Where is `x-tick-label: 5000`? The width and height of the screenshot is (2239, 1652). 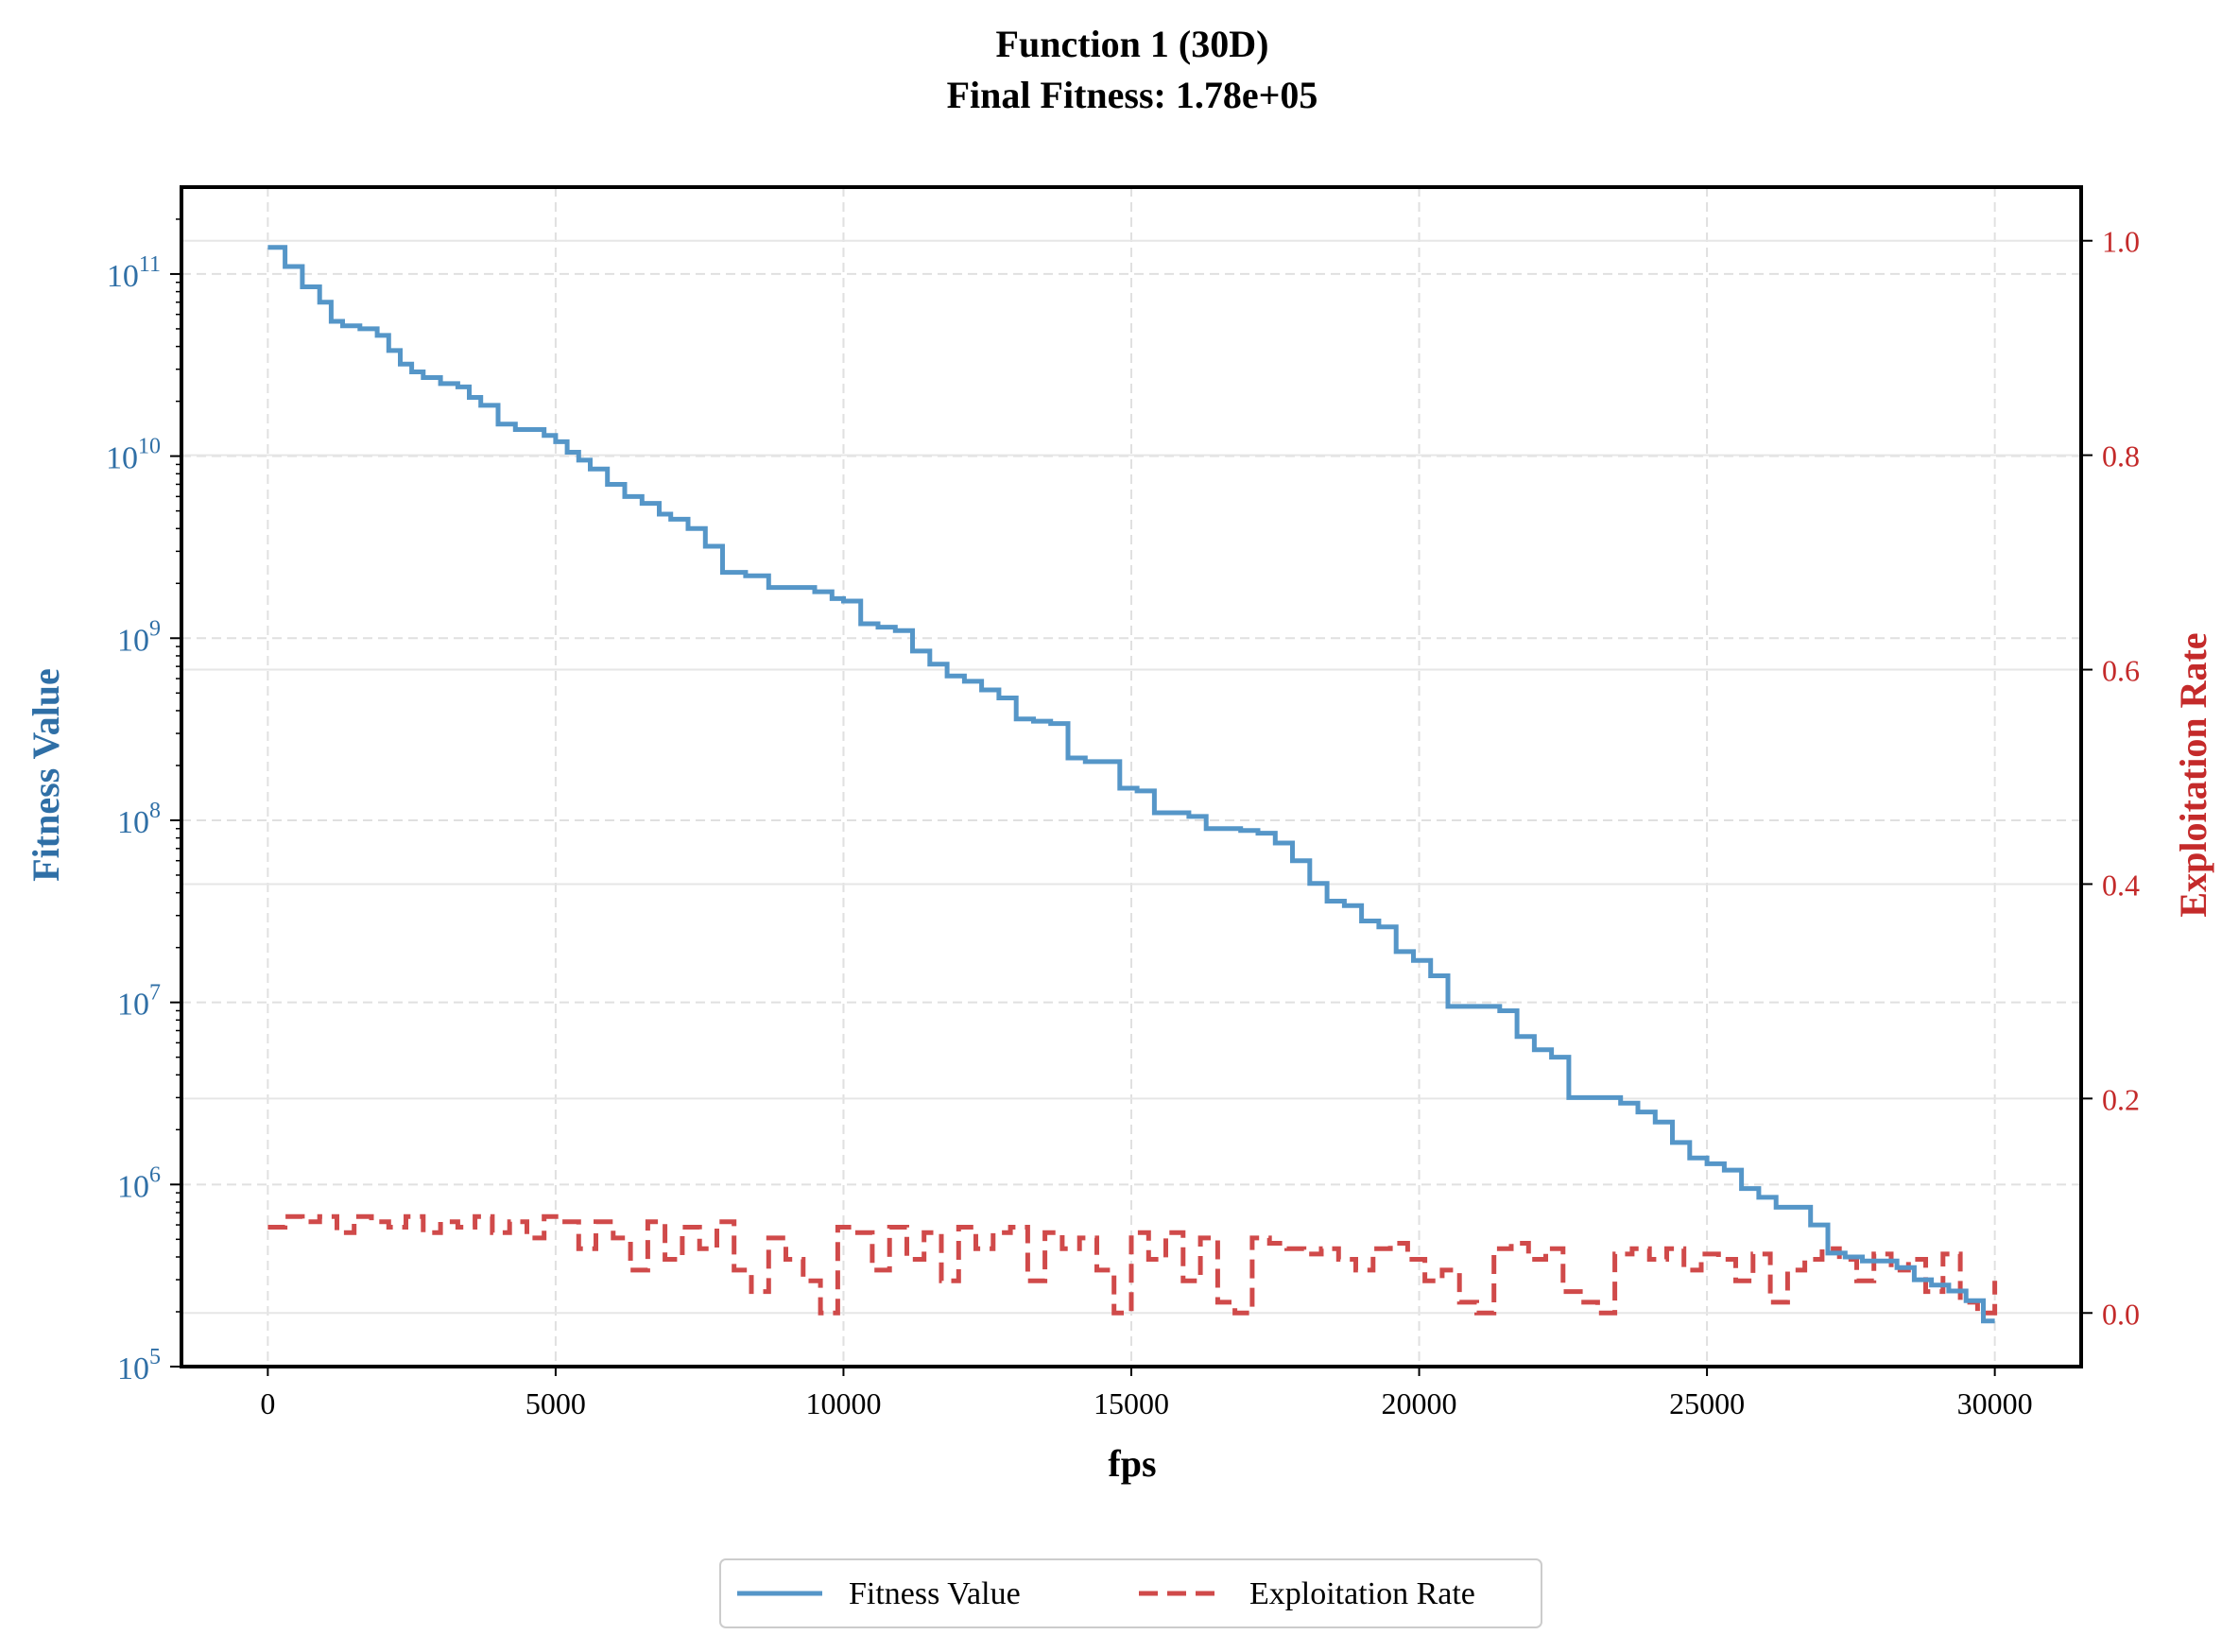 x-tick-label: 5000 is located at coordinates (555, 1403).